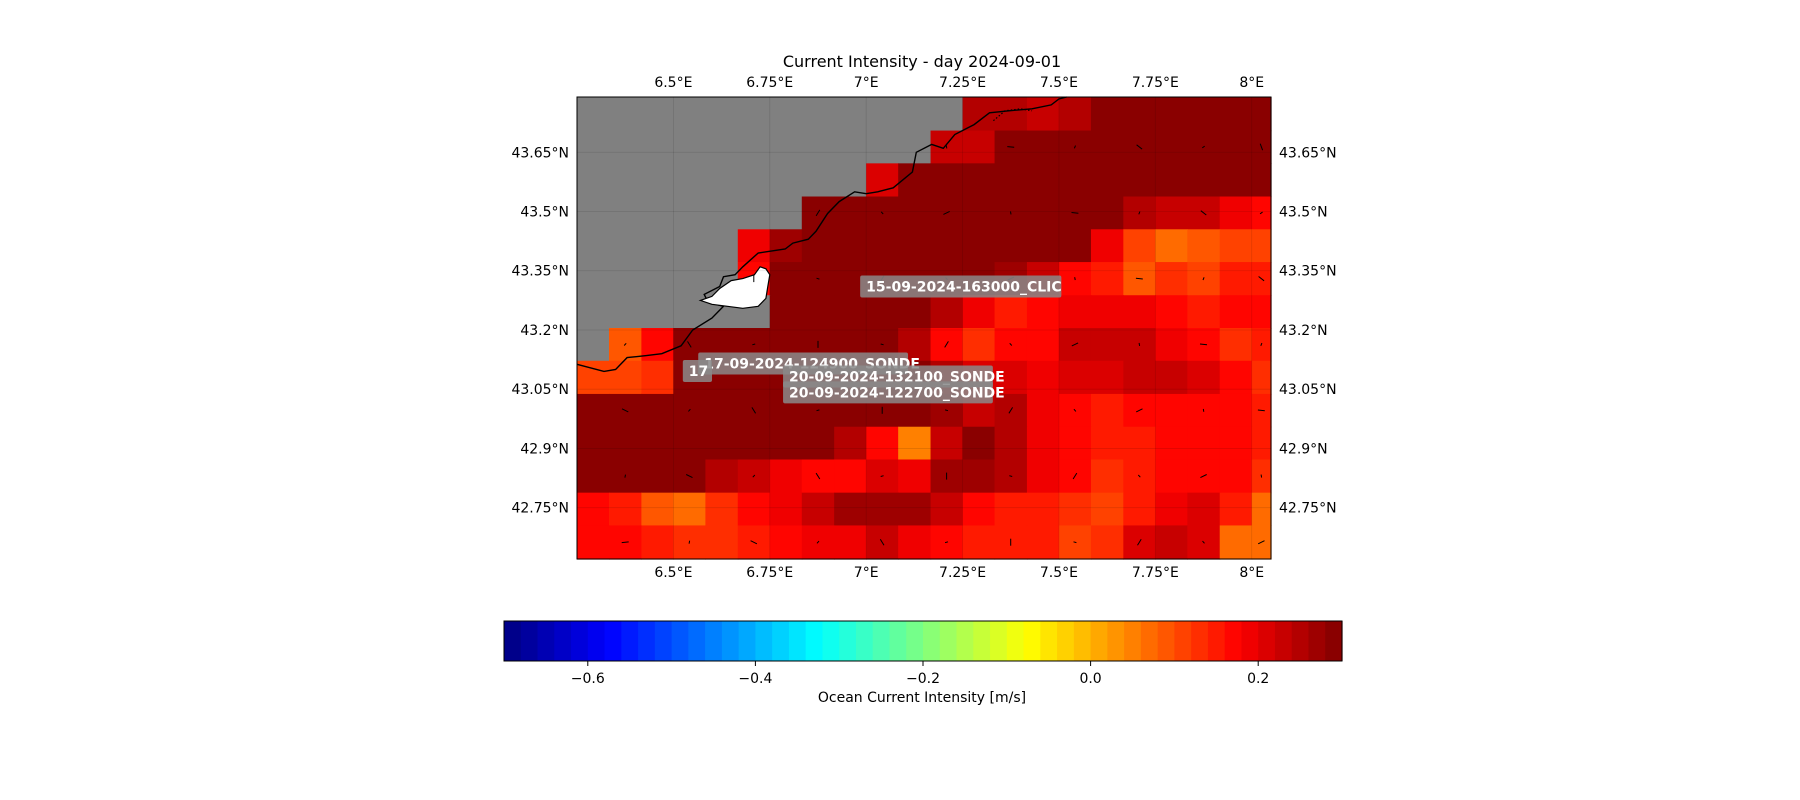  Describe the element at coordinates (866, 83) in the screenshot. I see `lon-tick-label-top: 7°E` at that location.